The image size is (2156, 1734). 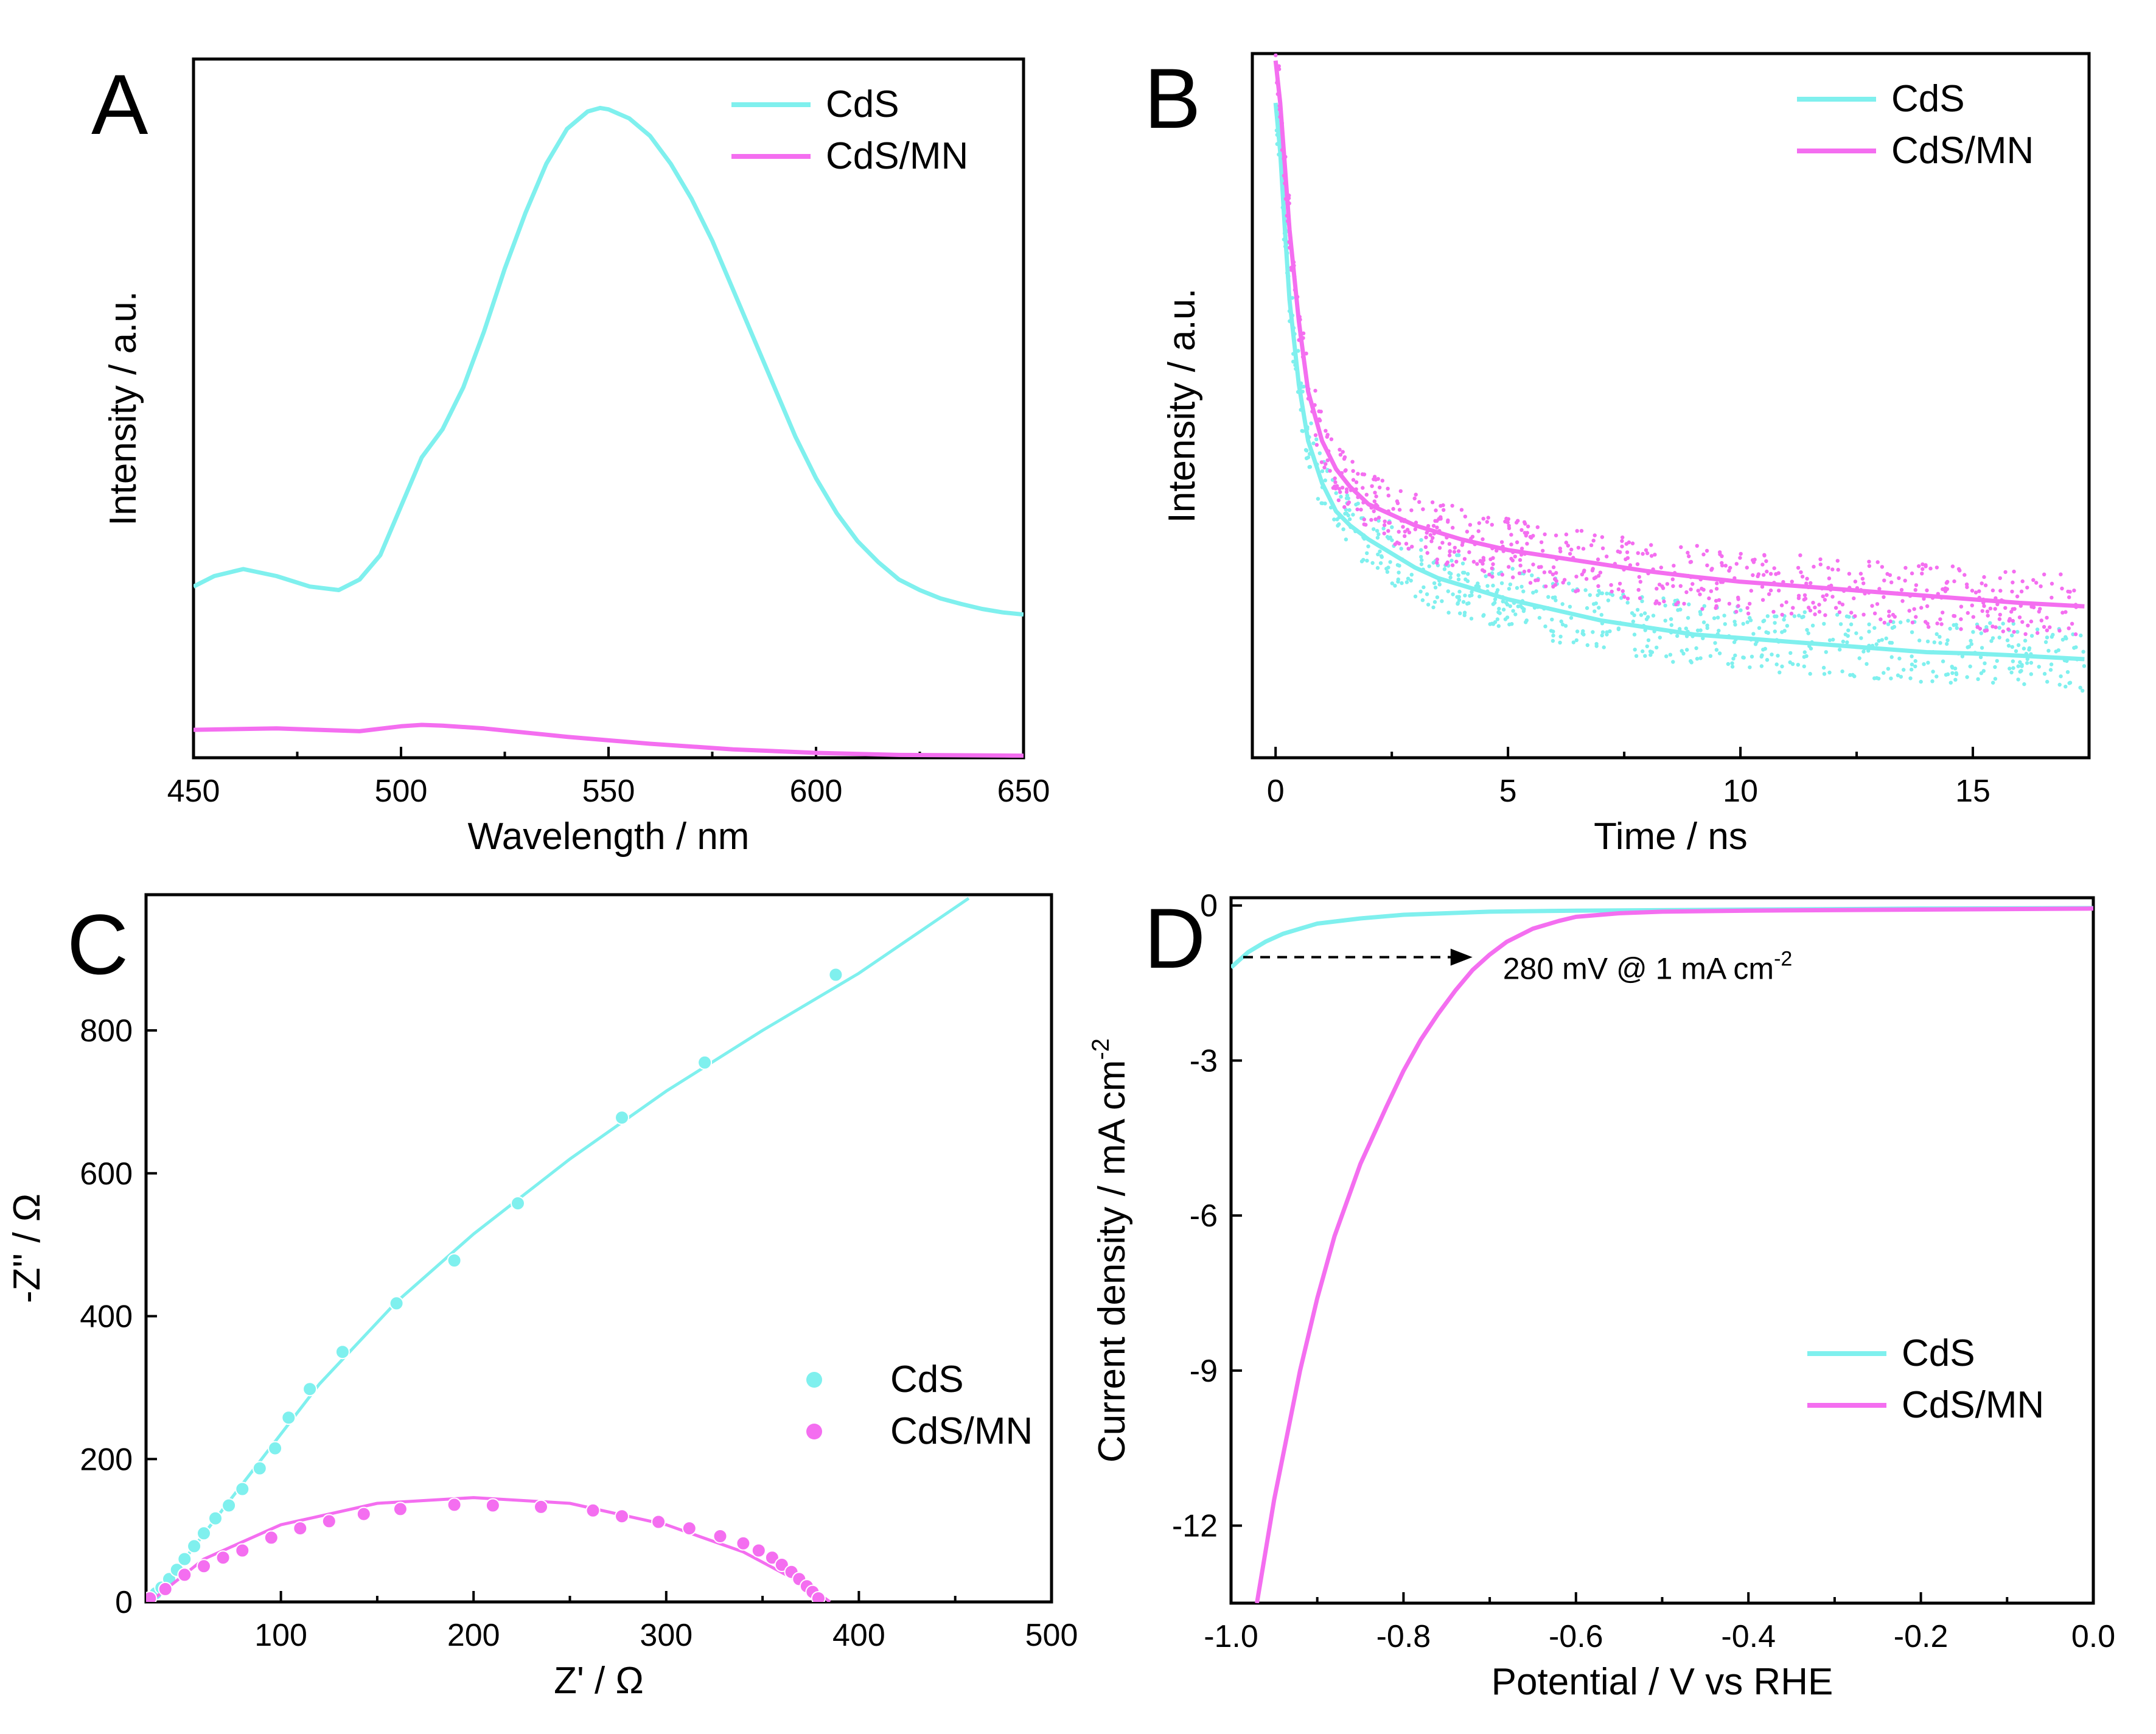 I want to click on panel-label-a: A, so click(x=120, y=104).